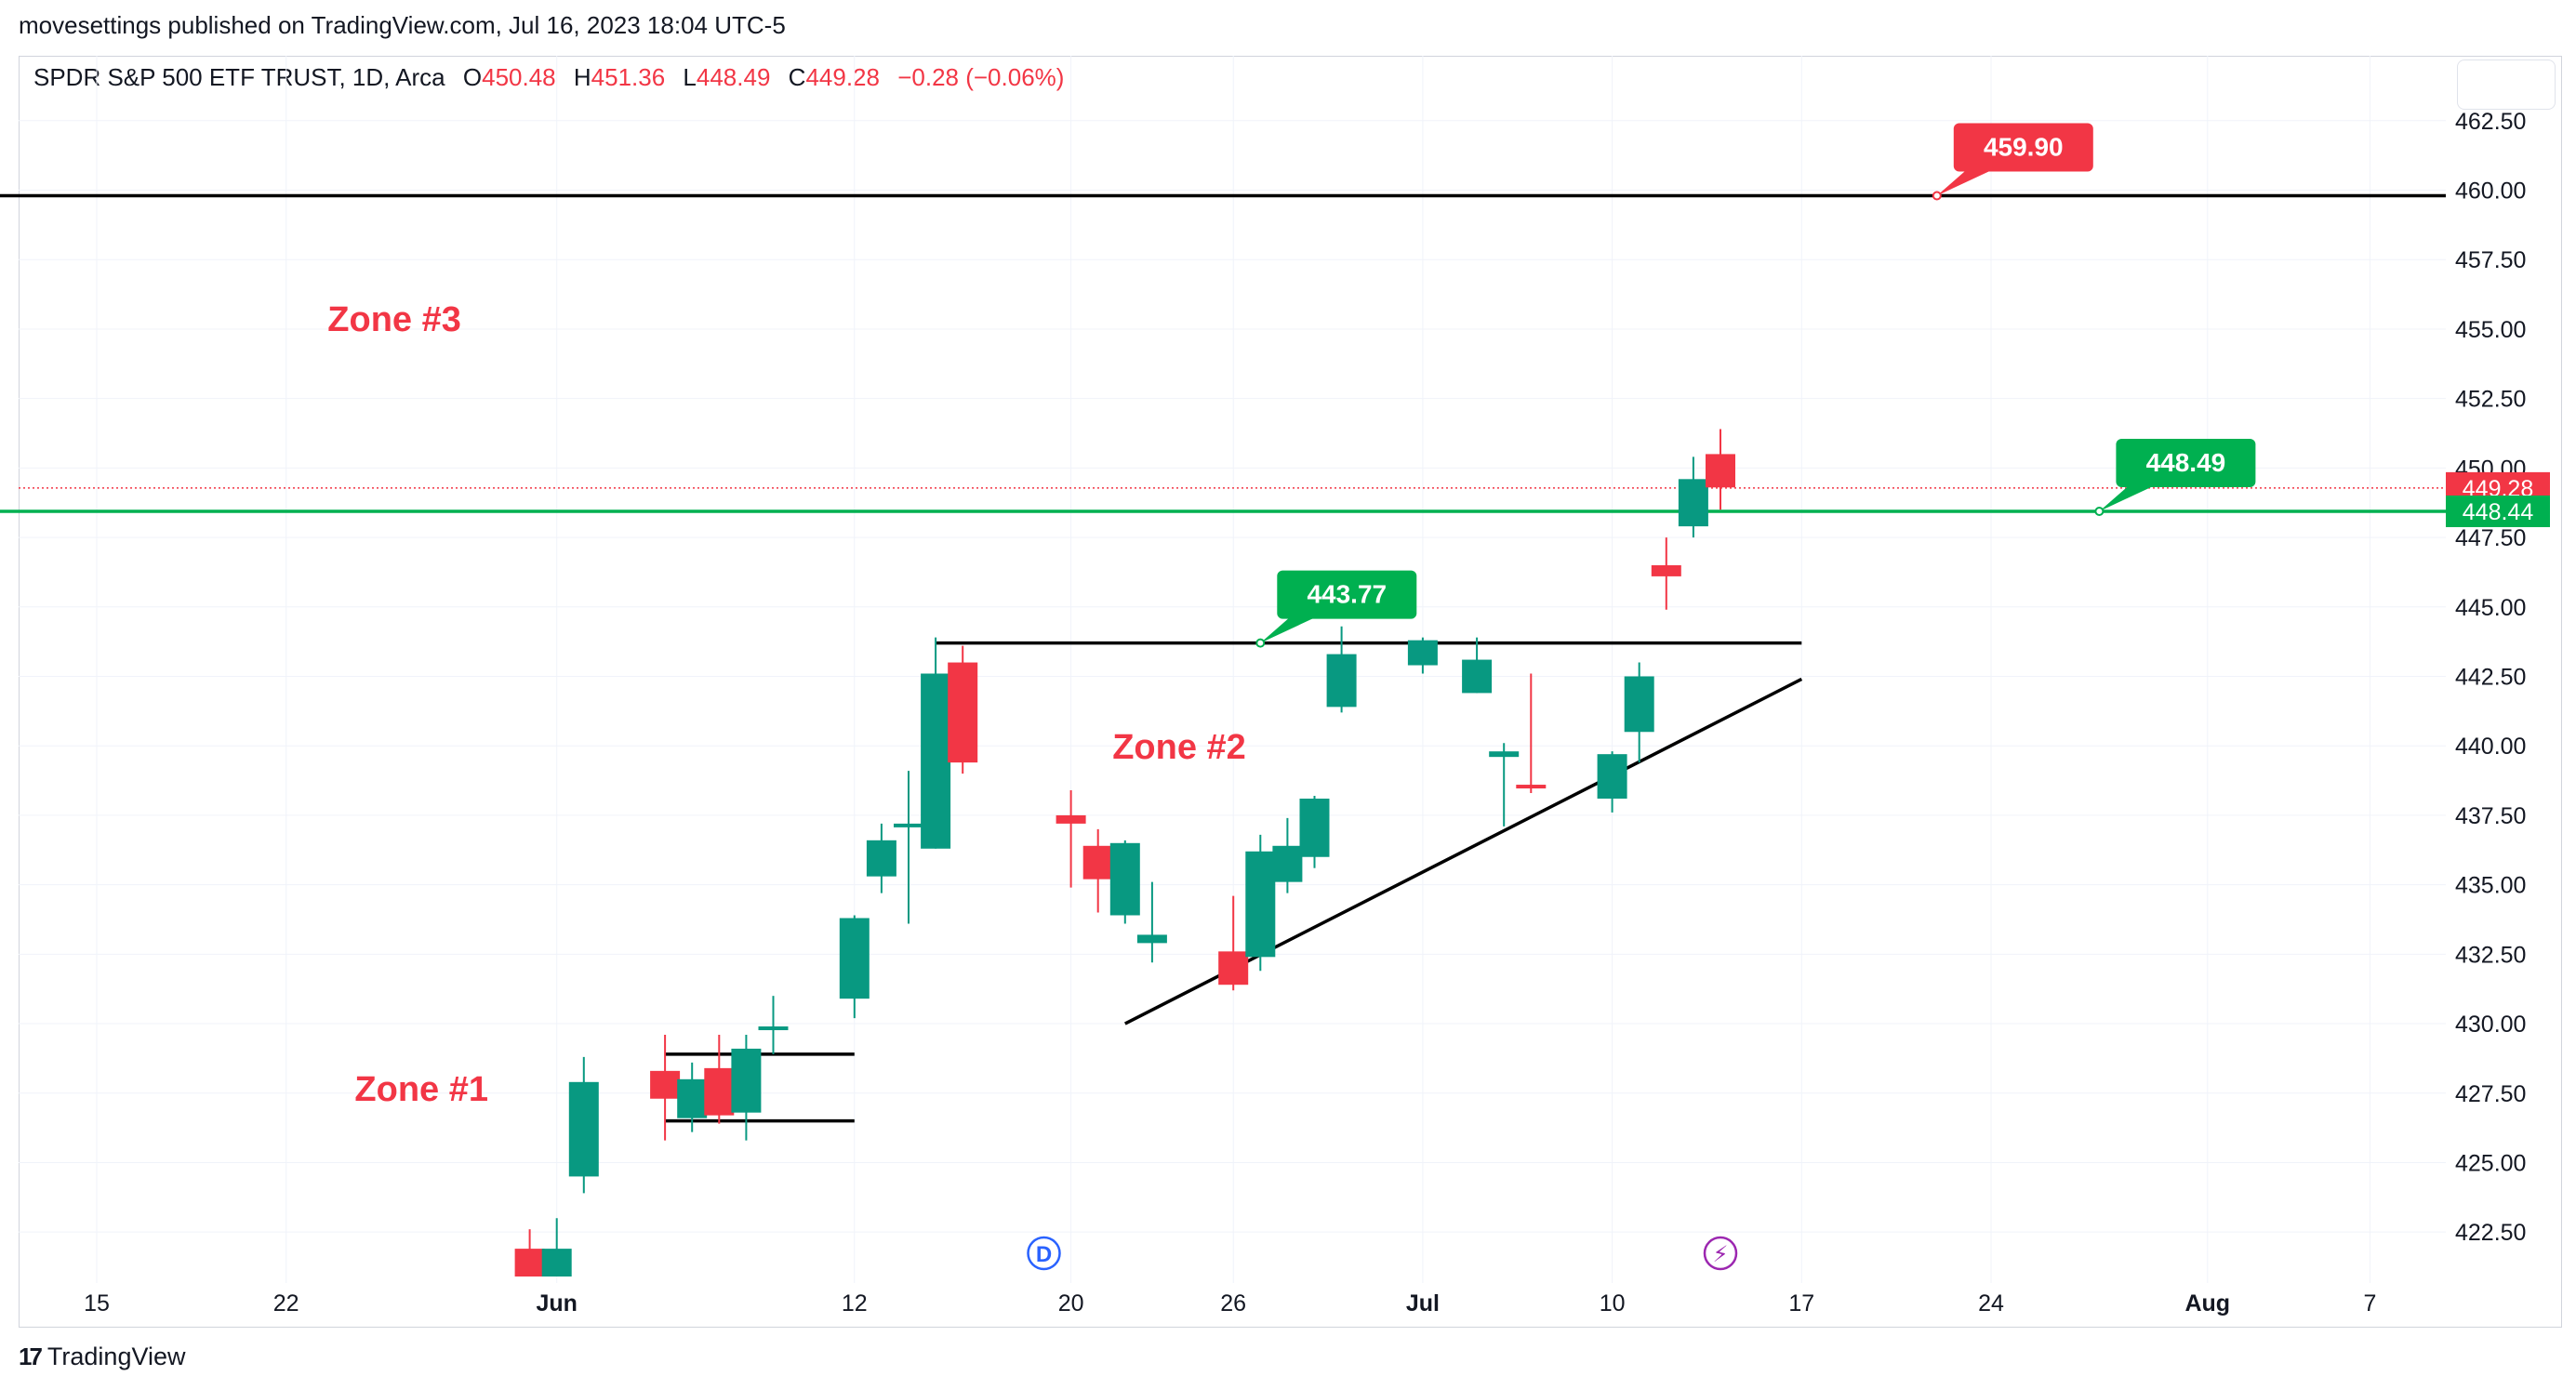  I want to click on segment-callout-text: 443.77, so click(1347, 594).